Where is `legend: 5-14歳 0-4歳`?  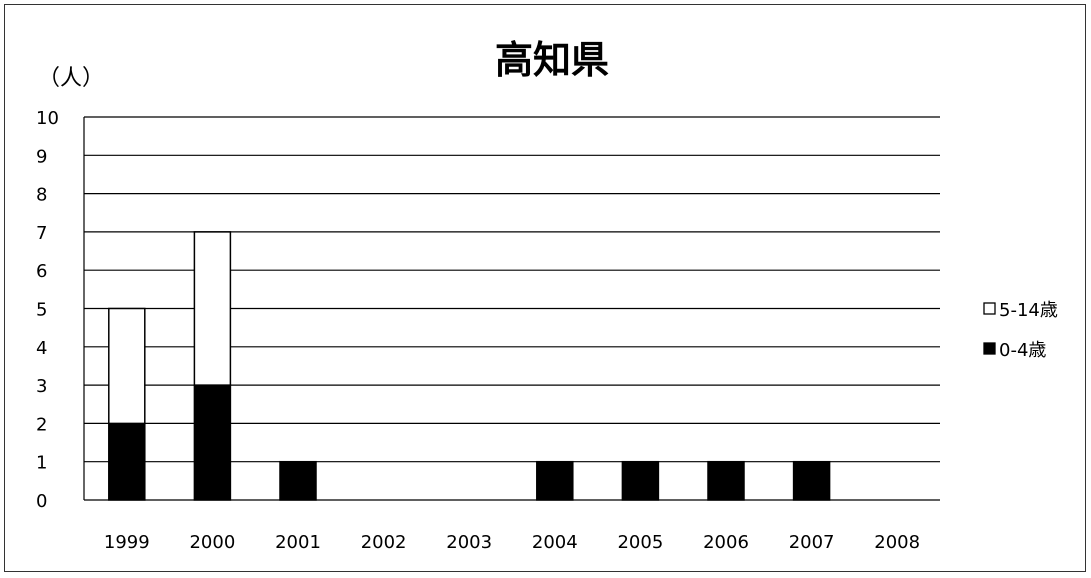 legend: 5-14歳 0-4歳 is located at coordinates (1020, 330).